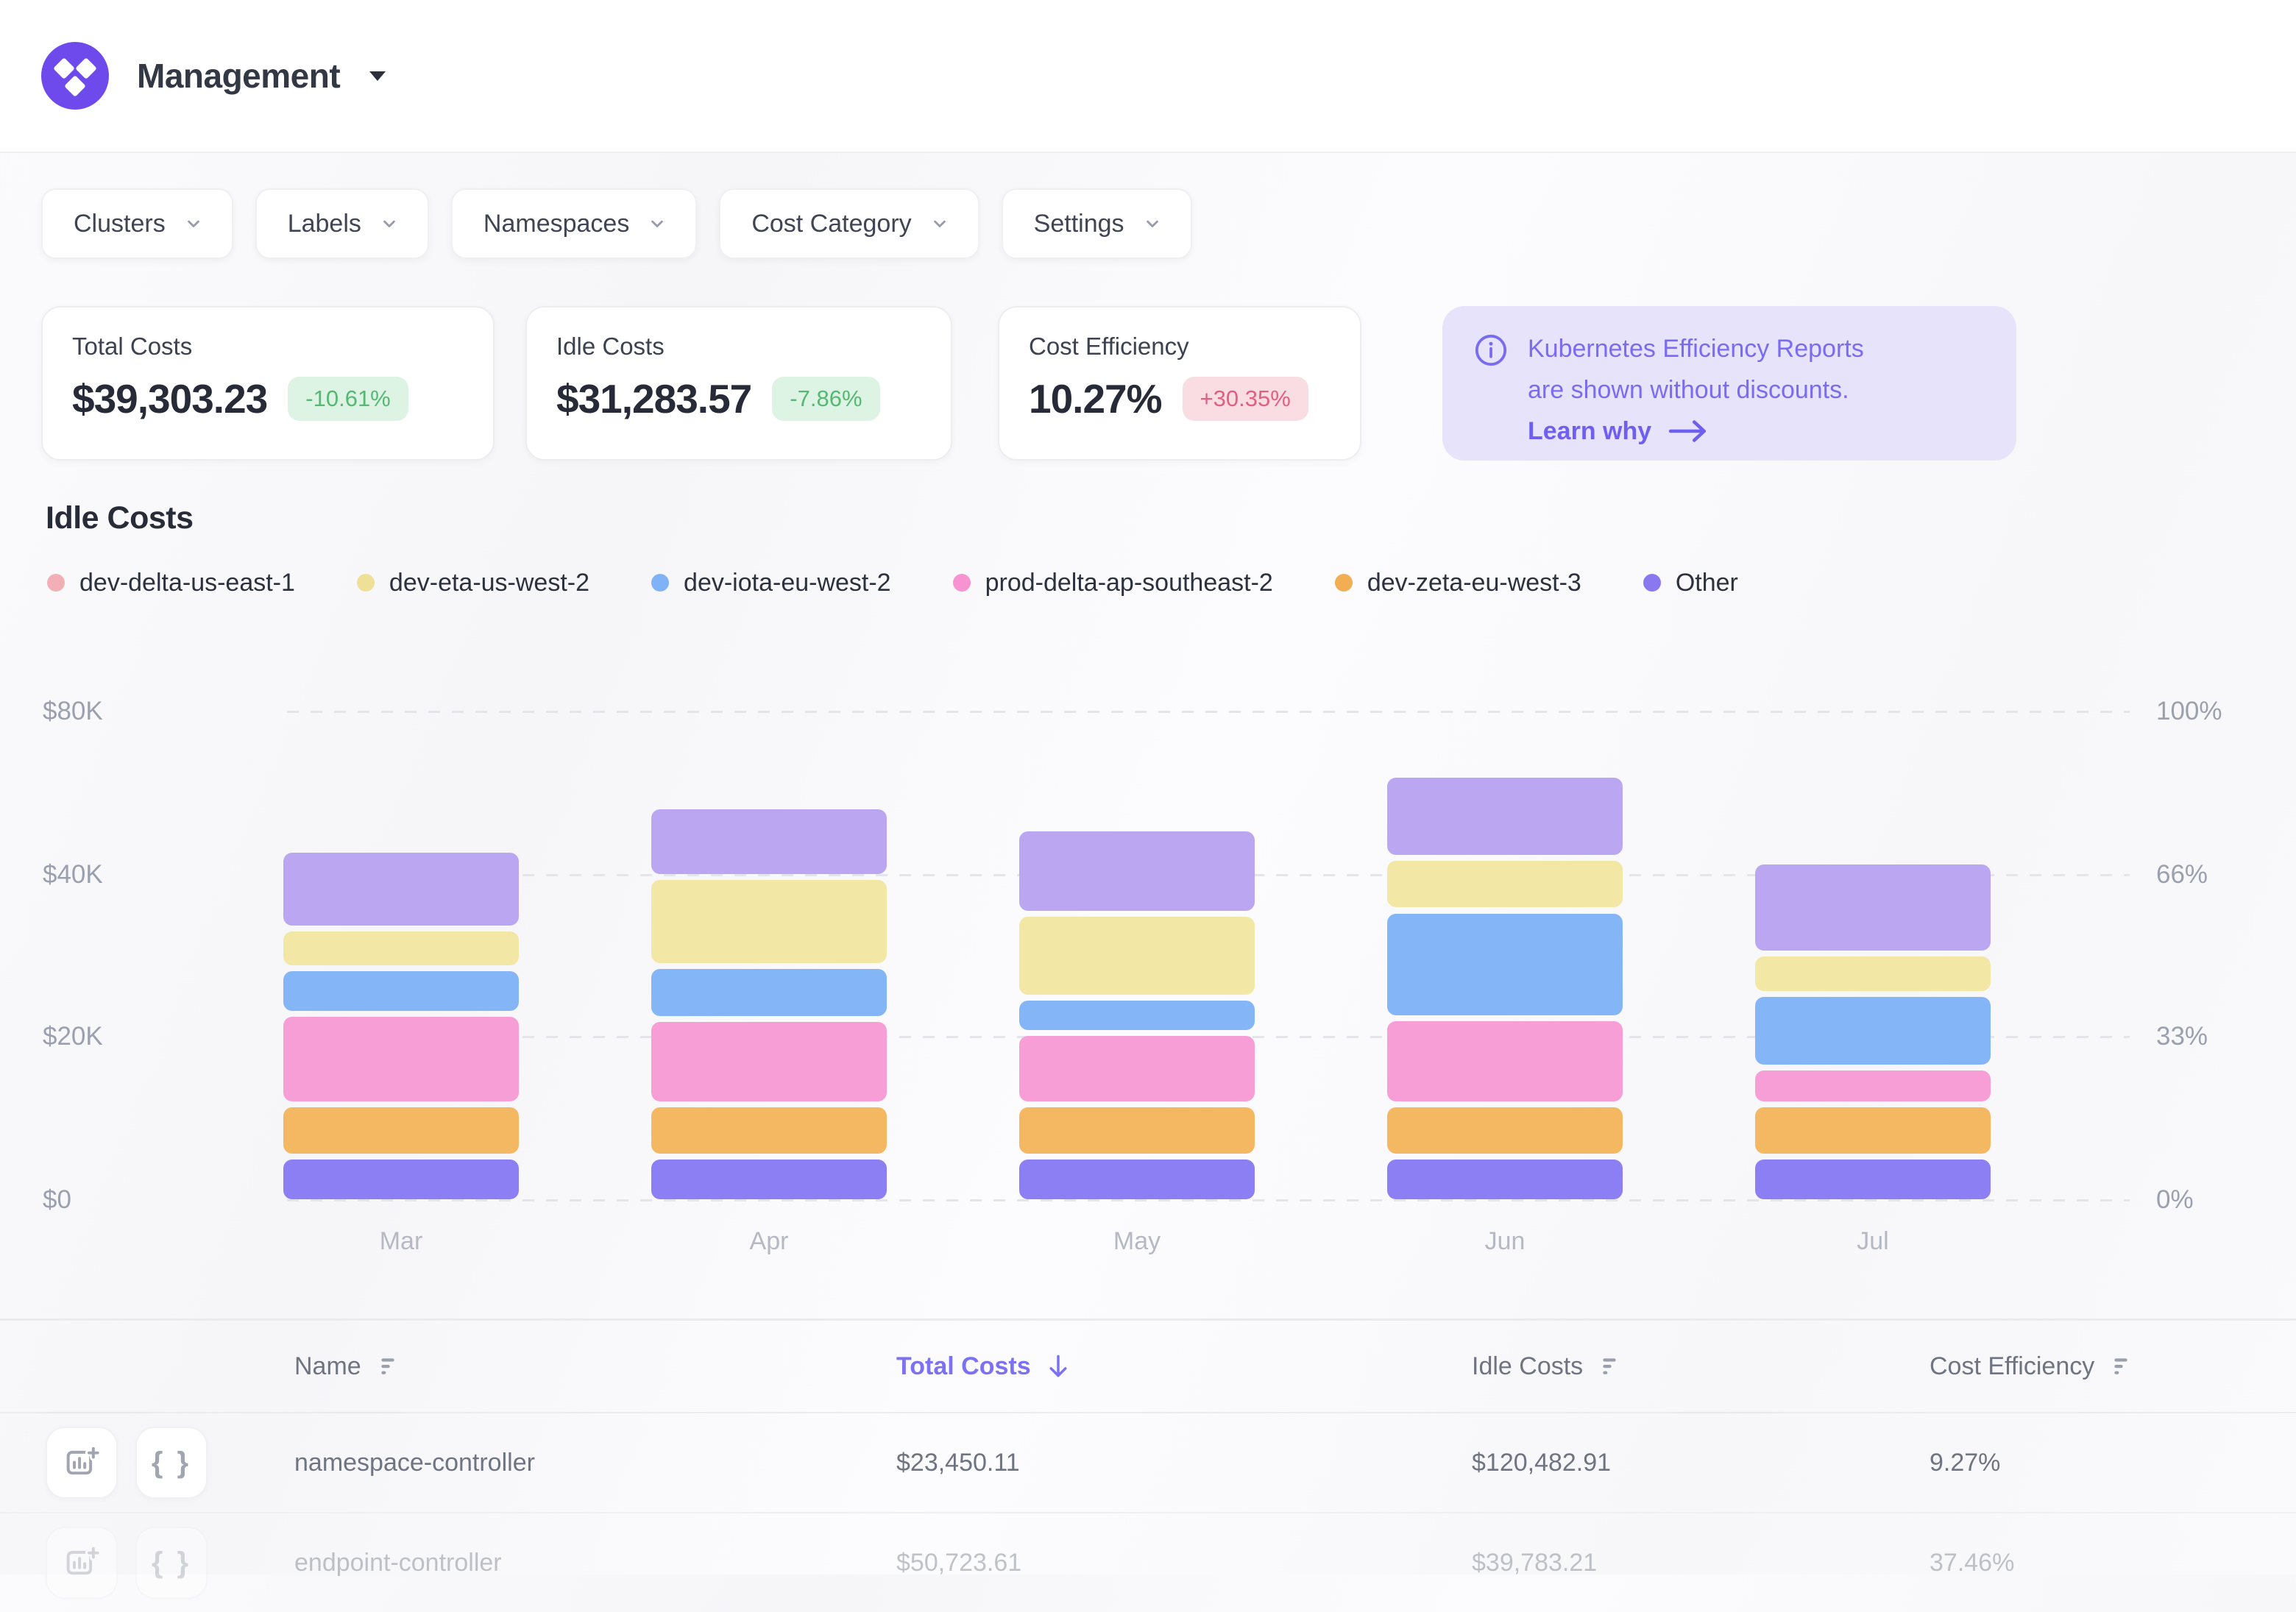  I want to click on column-header-label: Total Costs, so click(963, 1366).